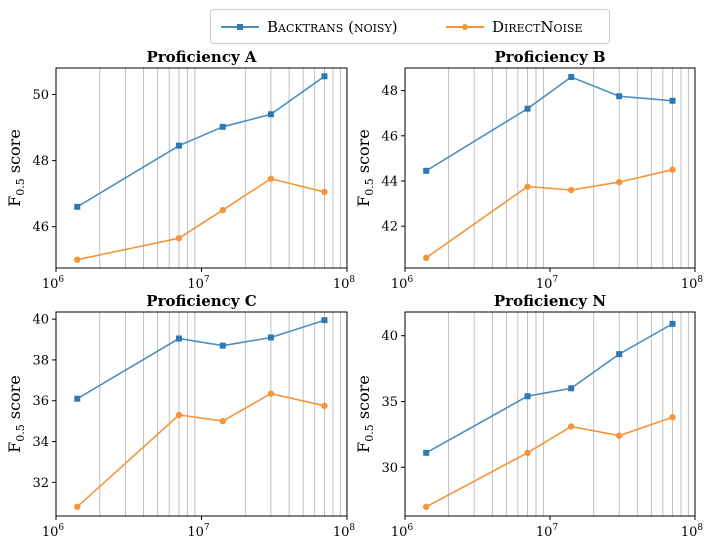 The width and height of the screenshot is (713, 547). Describe the element at coordinates (40, 95) in the screenshot. I see `y-tick-label: 50` at that location.